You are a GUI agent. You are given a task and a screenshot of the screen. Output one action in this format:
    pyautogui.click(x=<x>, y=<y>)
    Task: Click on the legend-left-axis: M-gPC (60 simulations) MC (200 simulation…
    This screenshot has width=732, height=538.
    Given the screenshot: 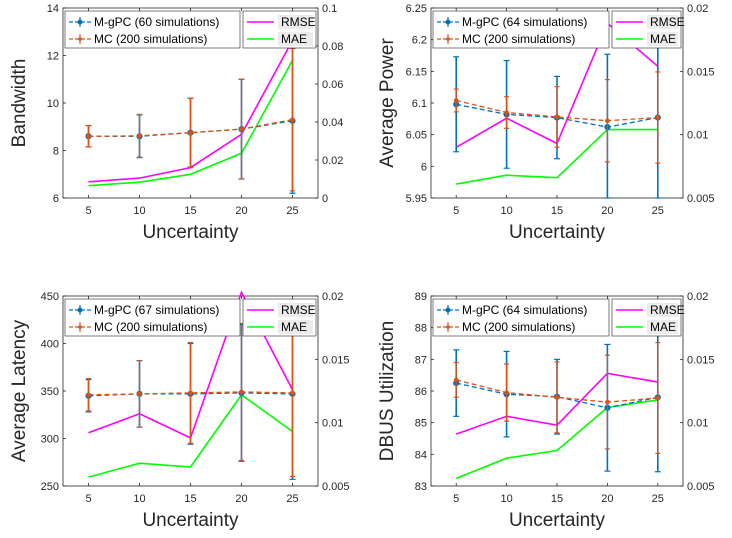 What is the action you would take?
    pyautogui.click(x=152, y=29)
    